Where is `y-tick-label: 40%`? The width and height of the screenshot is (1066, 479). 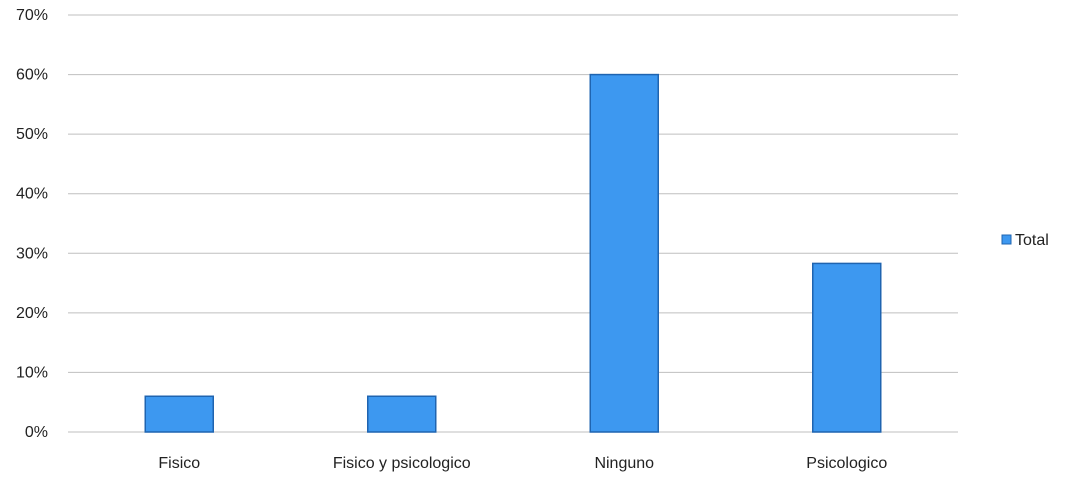 y-tick-label: 40% is located at coordinates (32, 194).